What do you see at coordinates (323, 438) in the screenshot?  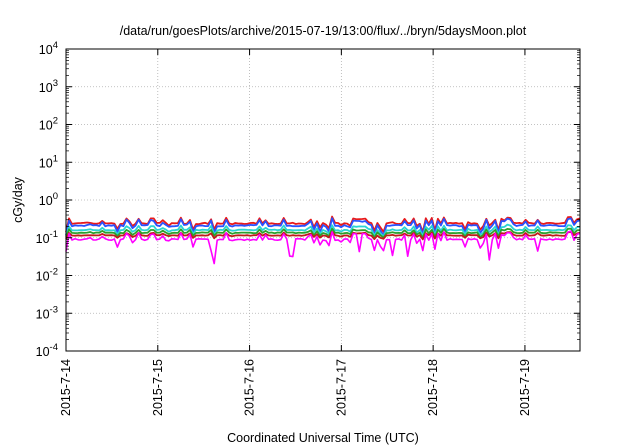 I see `x-axis-label: Coordinated Universal Time (UTC)` at bounding box center [323, 438].